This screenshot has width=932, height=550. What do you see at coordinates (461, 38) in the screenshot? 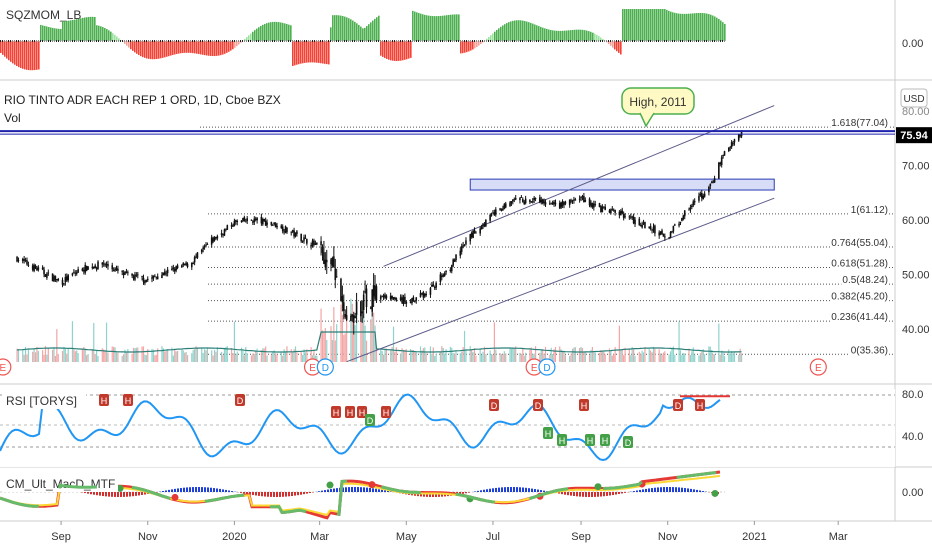
I see `sqz-pane: SQZMOM_LB 0.00` at bounding box center [461, 38].